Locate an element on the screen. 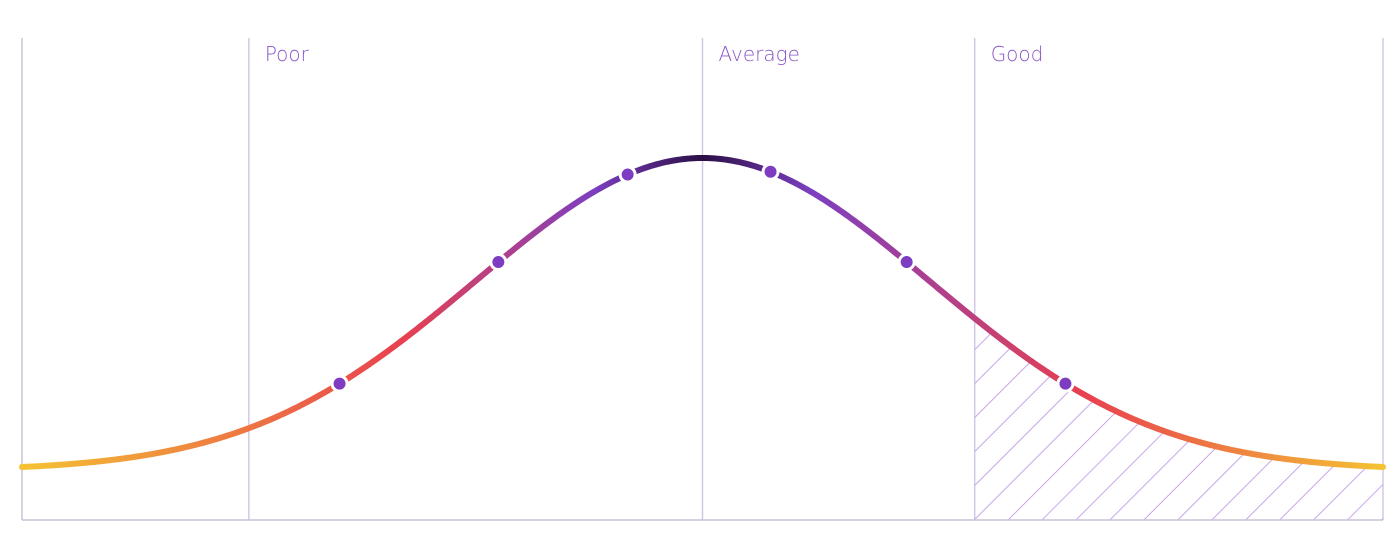  zone-label-poor: Poor is located at coordinates (287, 54).